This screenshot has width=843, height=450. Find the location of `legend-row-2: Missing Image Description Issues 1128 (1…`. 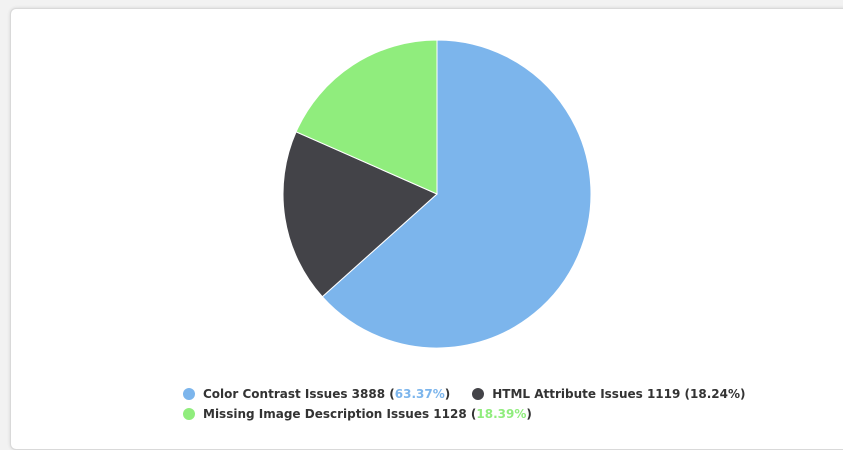

legend-row-2: Missing Image Description Issues 1128 (1… is located at coordinates (503, 414).